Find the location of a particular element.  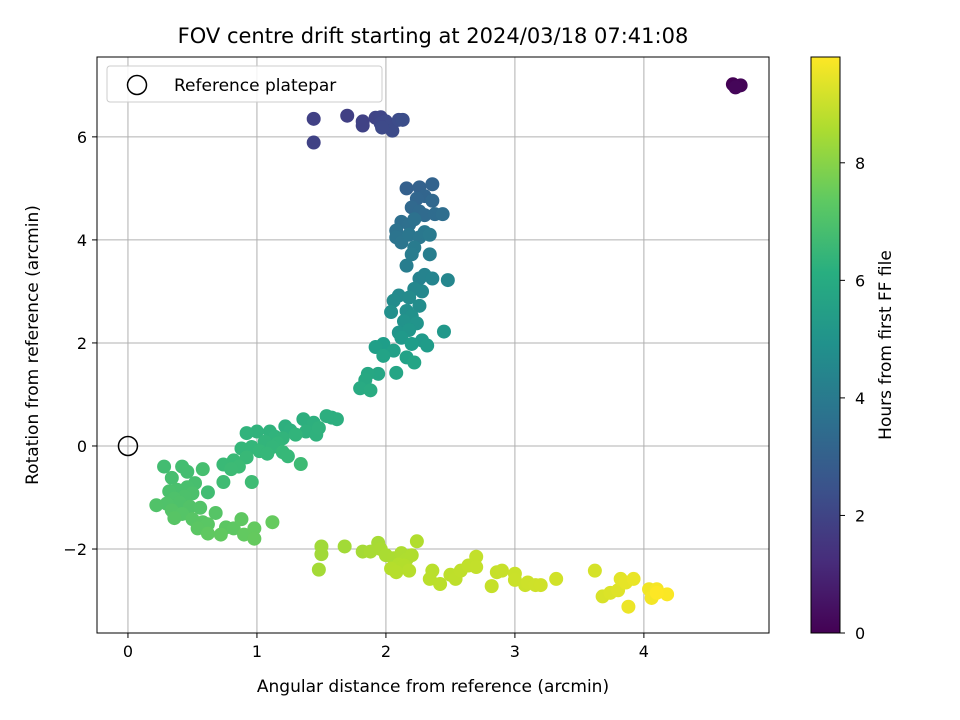

y-tick-label: 2 is located at coordinates (82, 343).